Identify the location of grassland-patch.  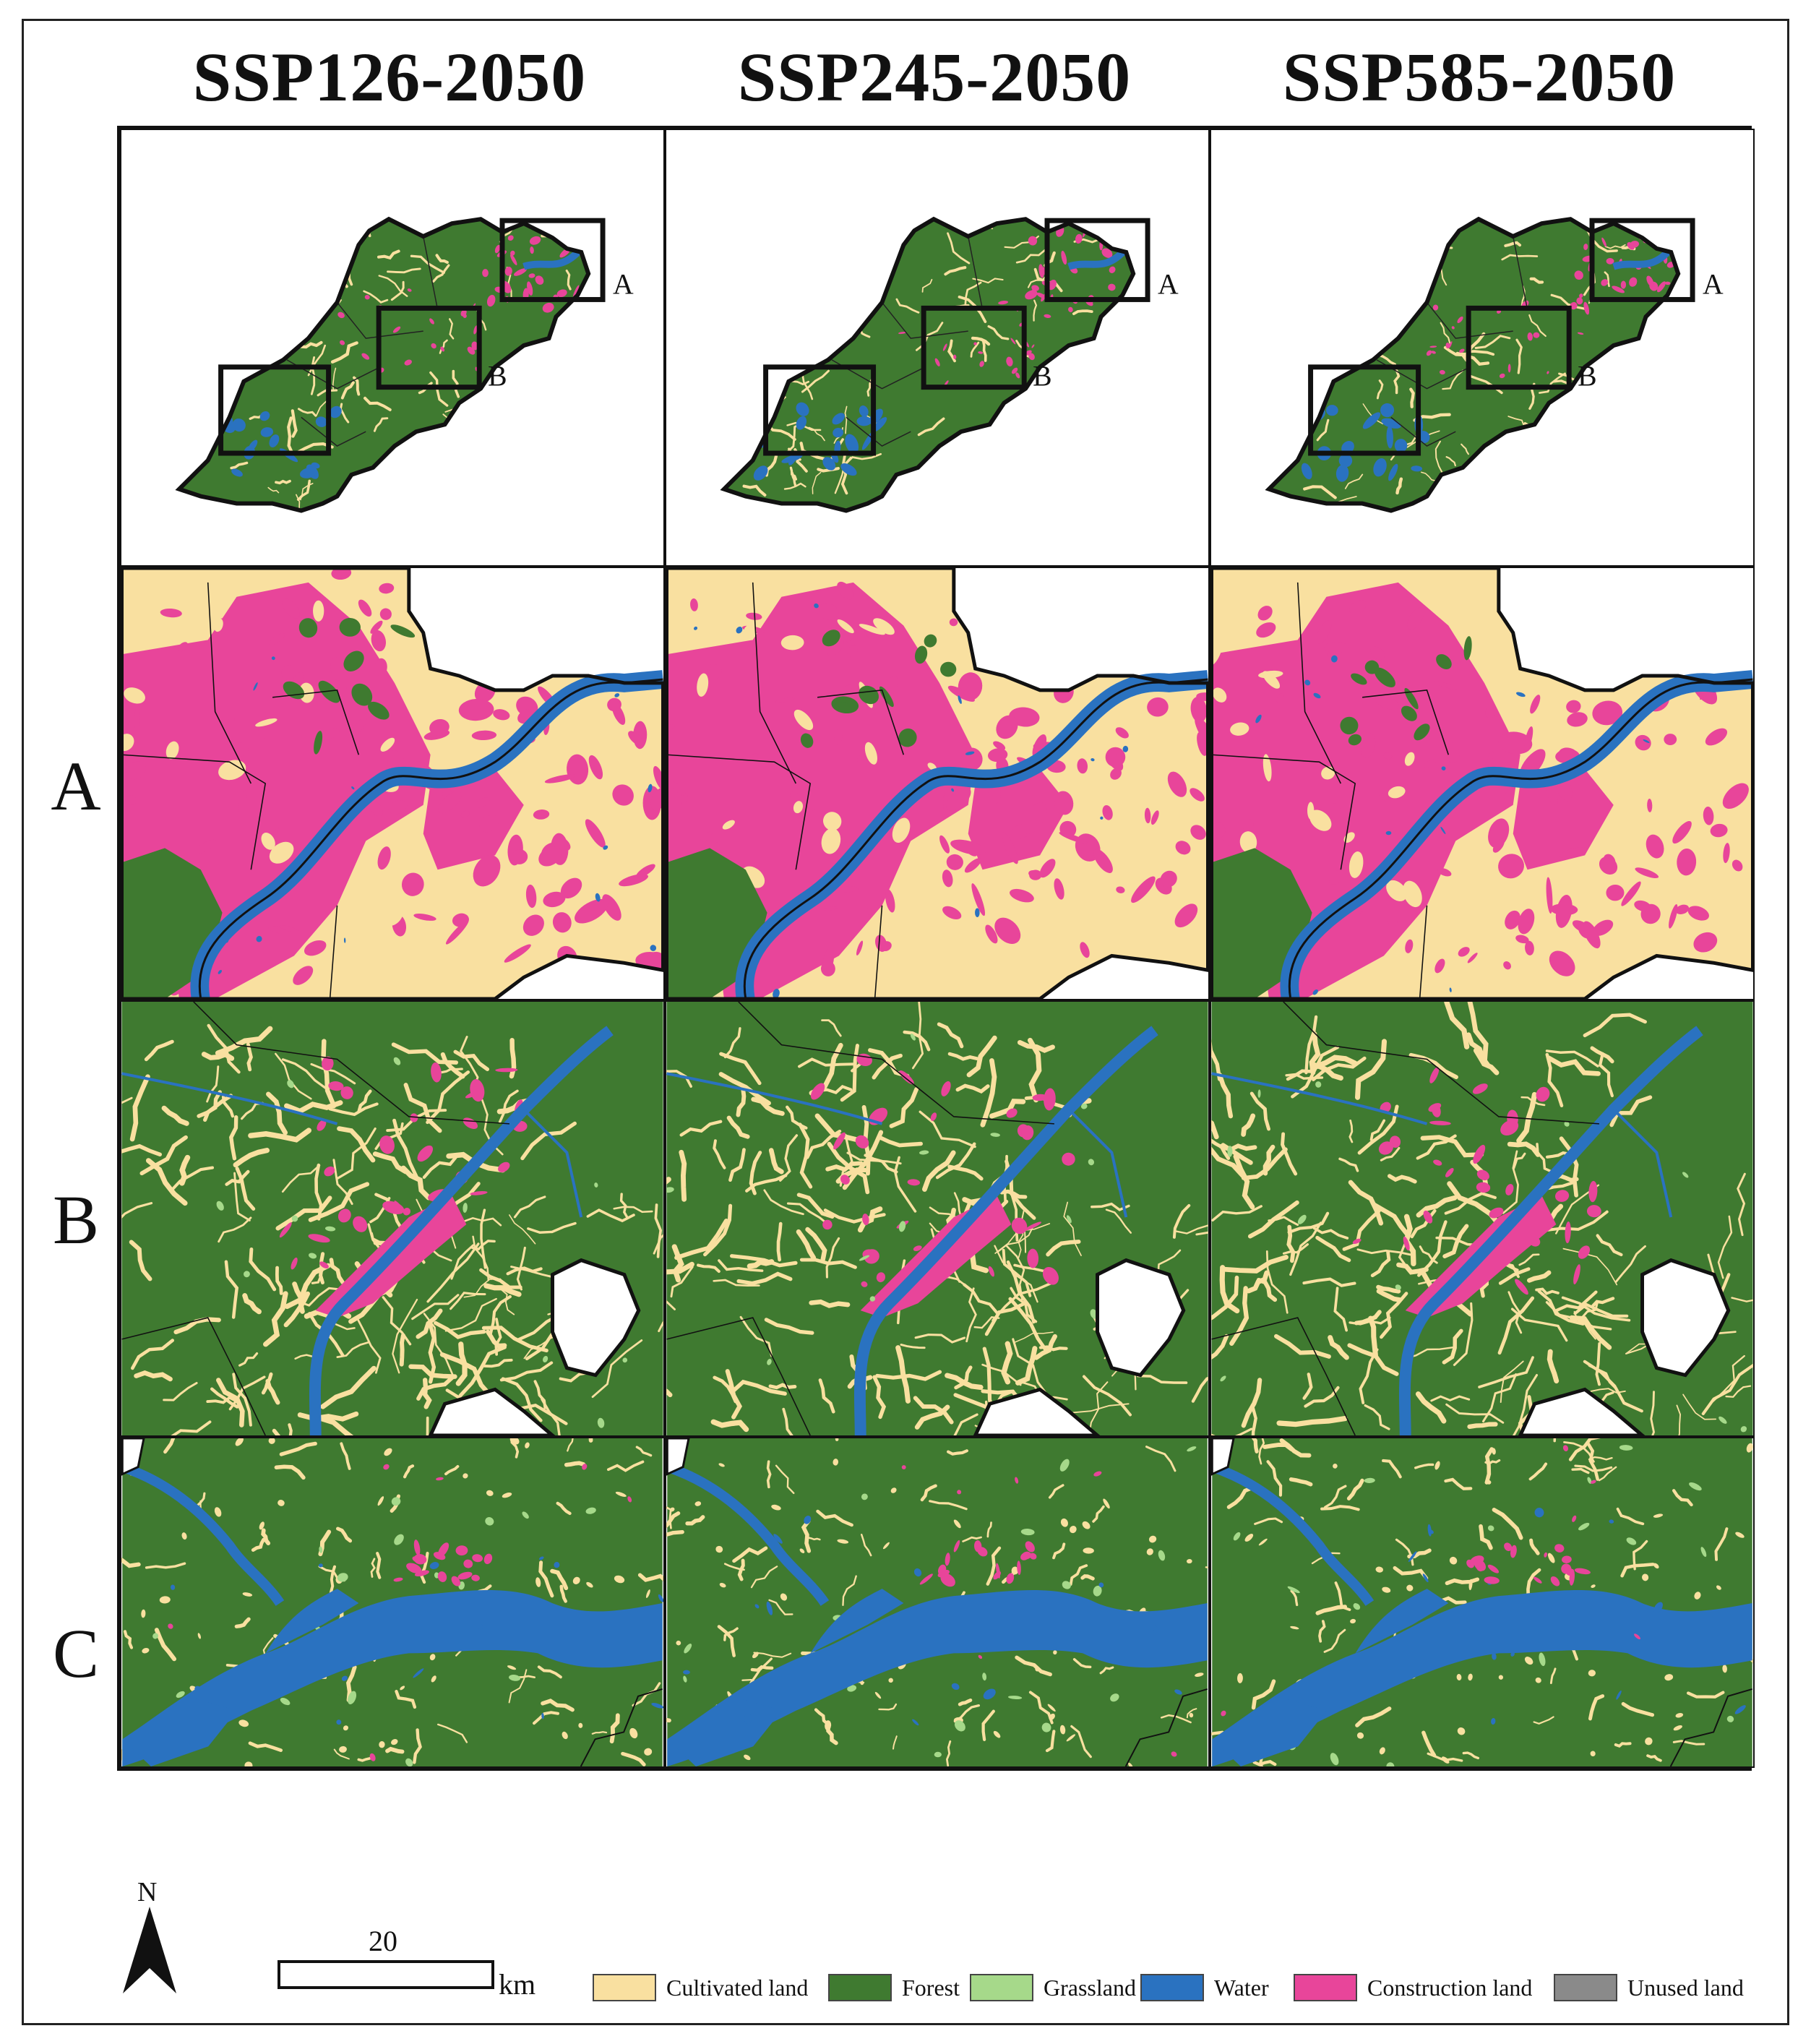
(1567, 1124).